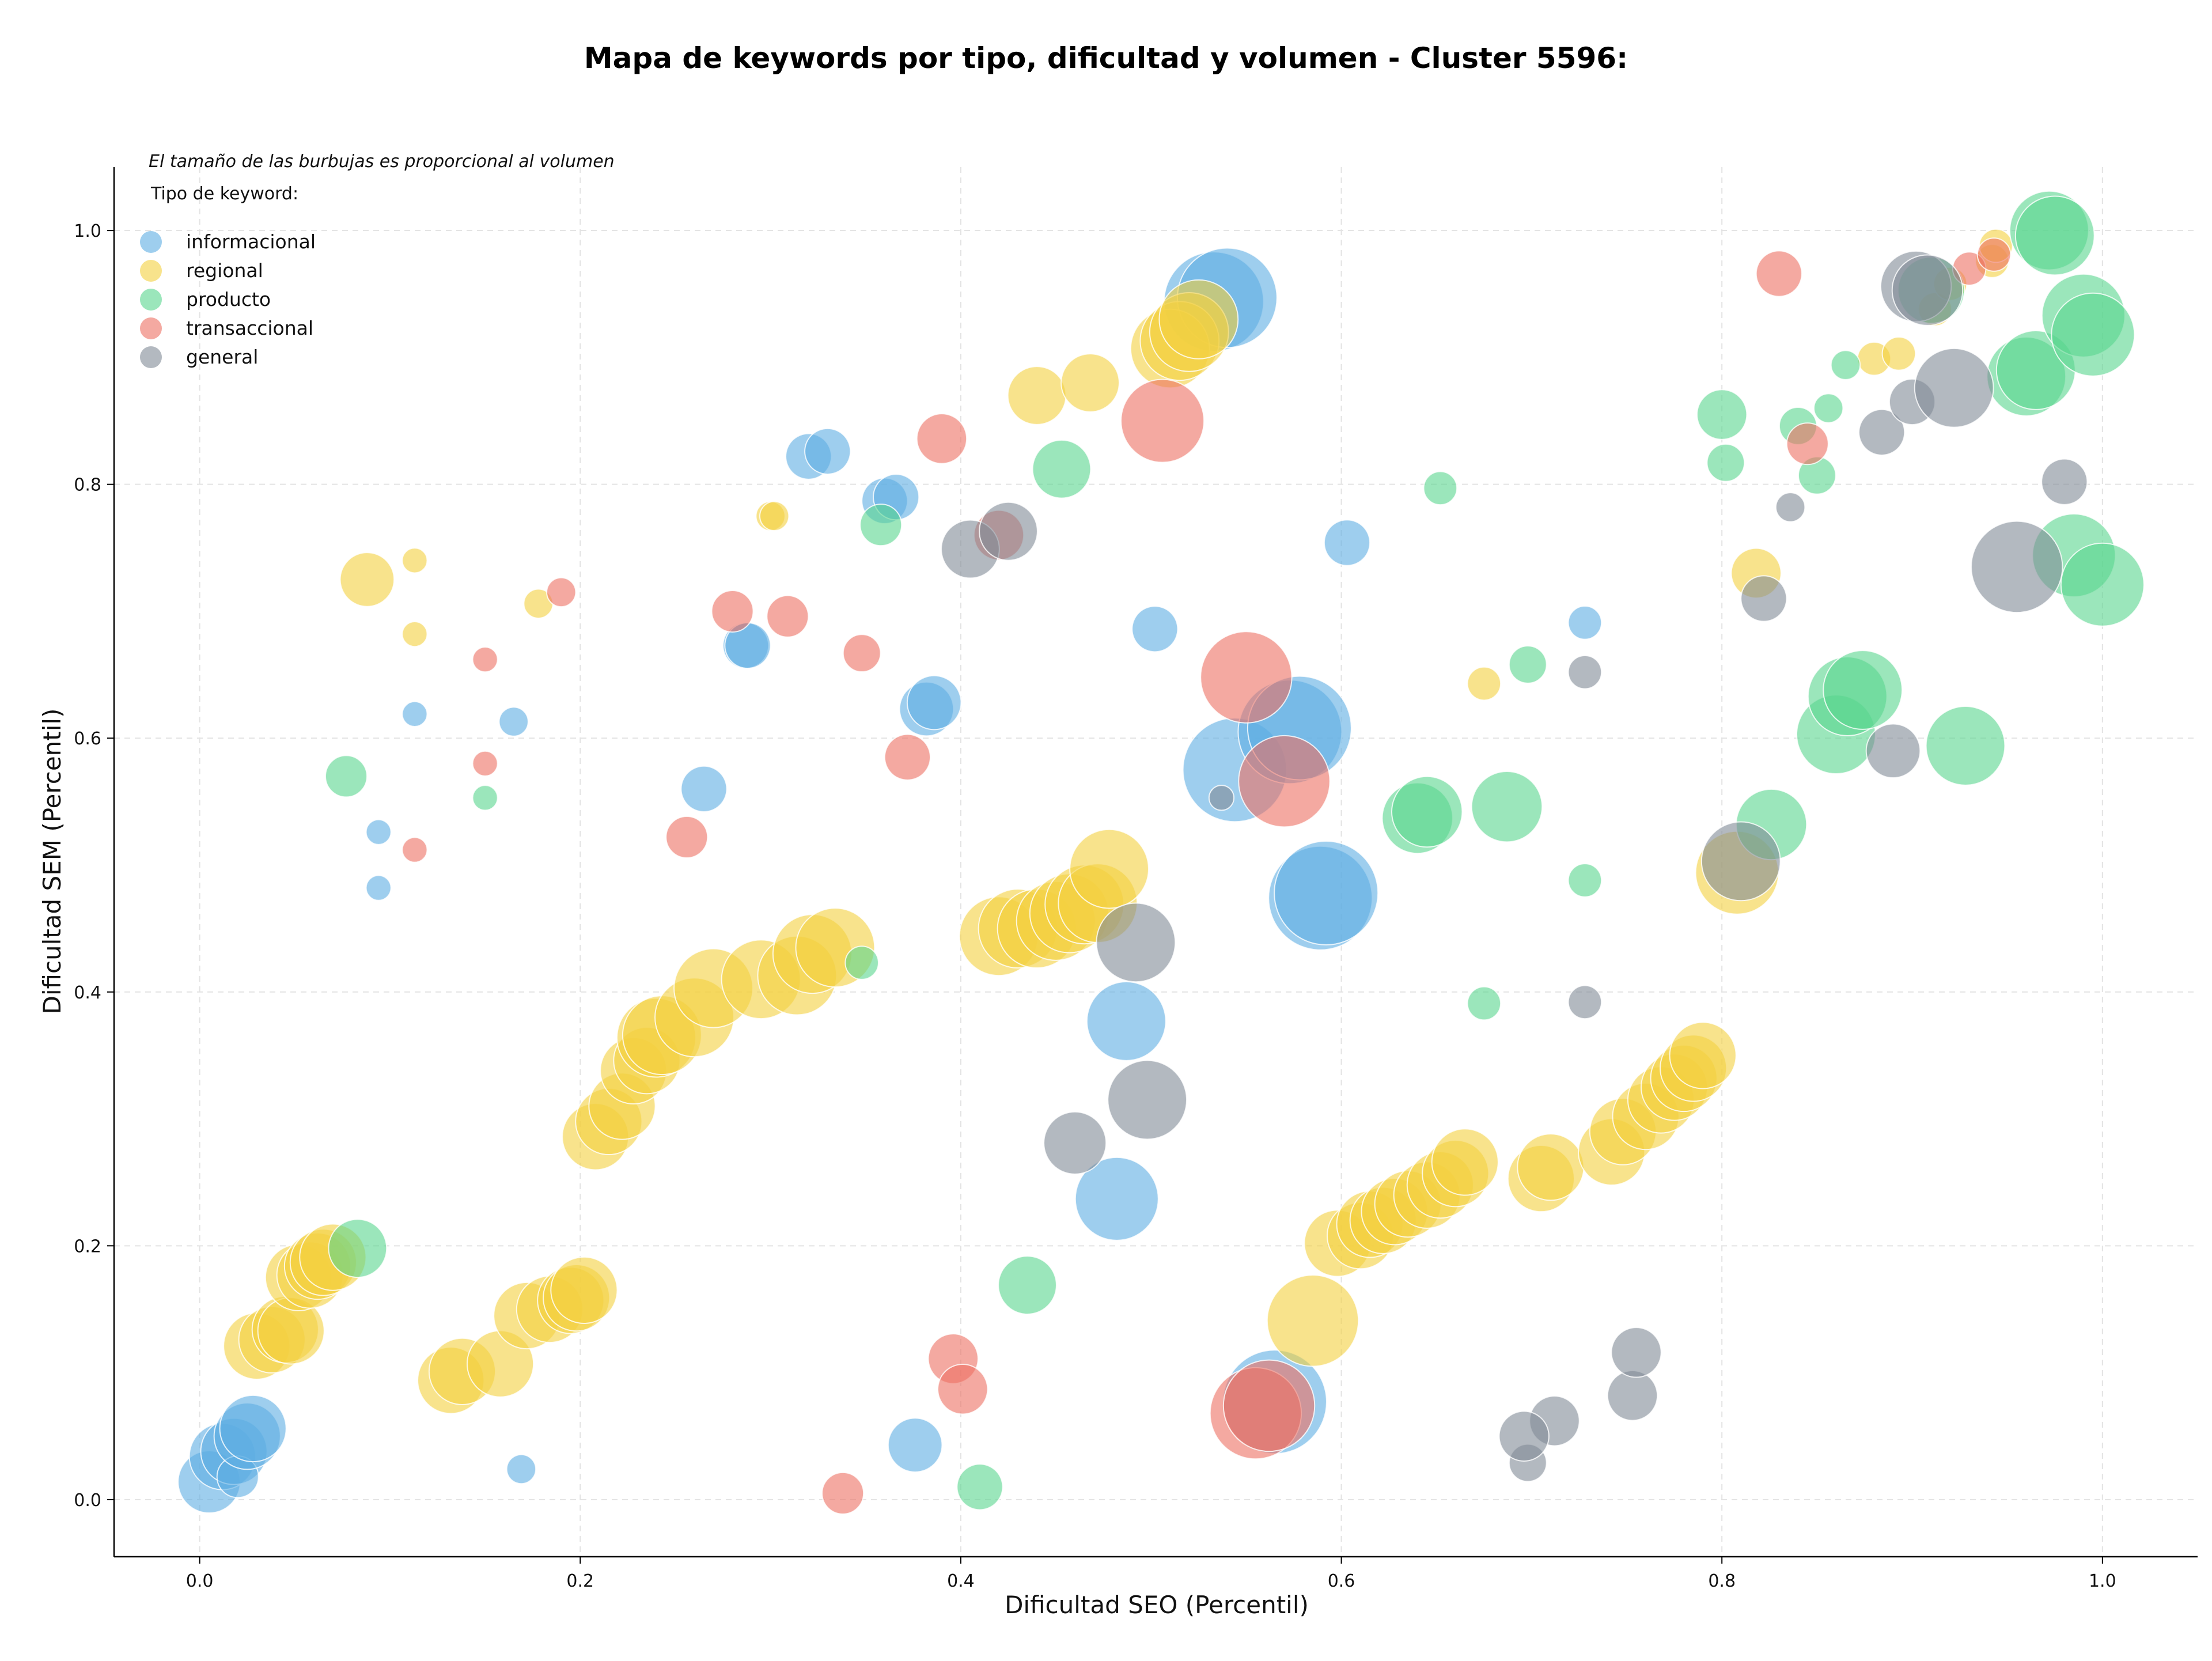 The width and height of the screenshot is (2212, 1661). I want to click on y-tick-label: 1.0, so click(87, 231).